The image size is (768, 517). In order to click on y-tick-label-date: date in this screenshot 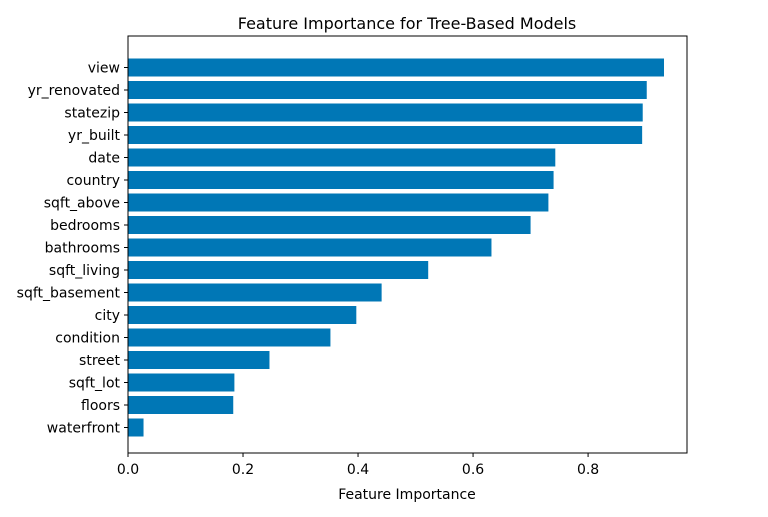, I will do `click(104, 159)`.